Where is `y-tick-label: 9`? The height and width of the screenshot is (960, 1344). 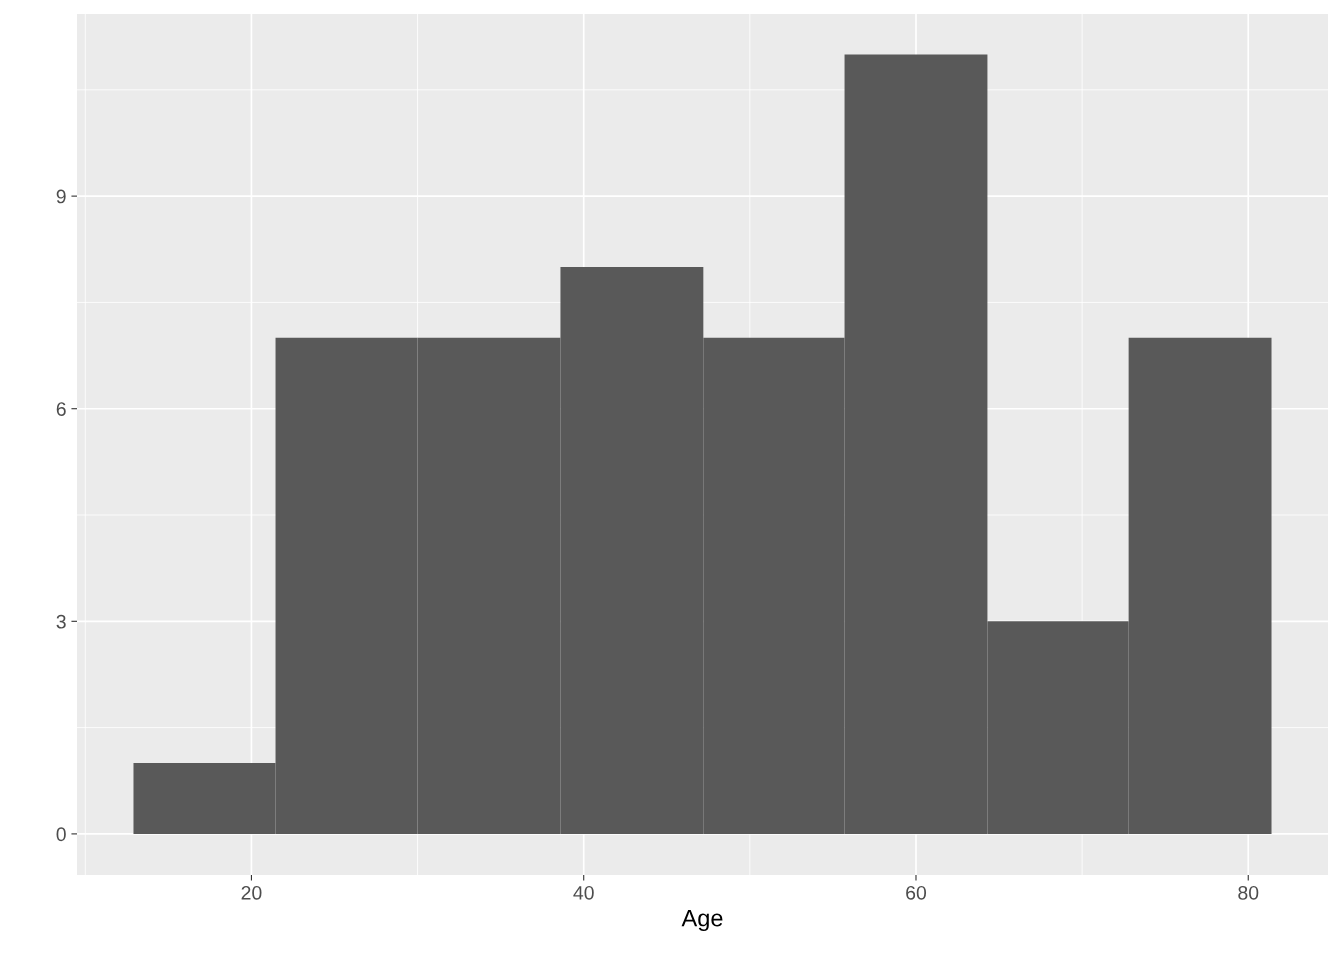
y-tick-label: 9 is located at coordinates (61, 196).